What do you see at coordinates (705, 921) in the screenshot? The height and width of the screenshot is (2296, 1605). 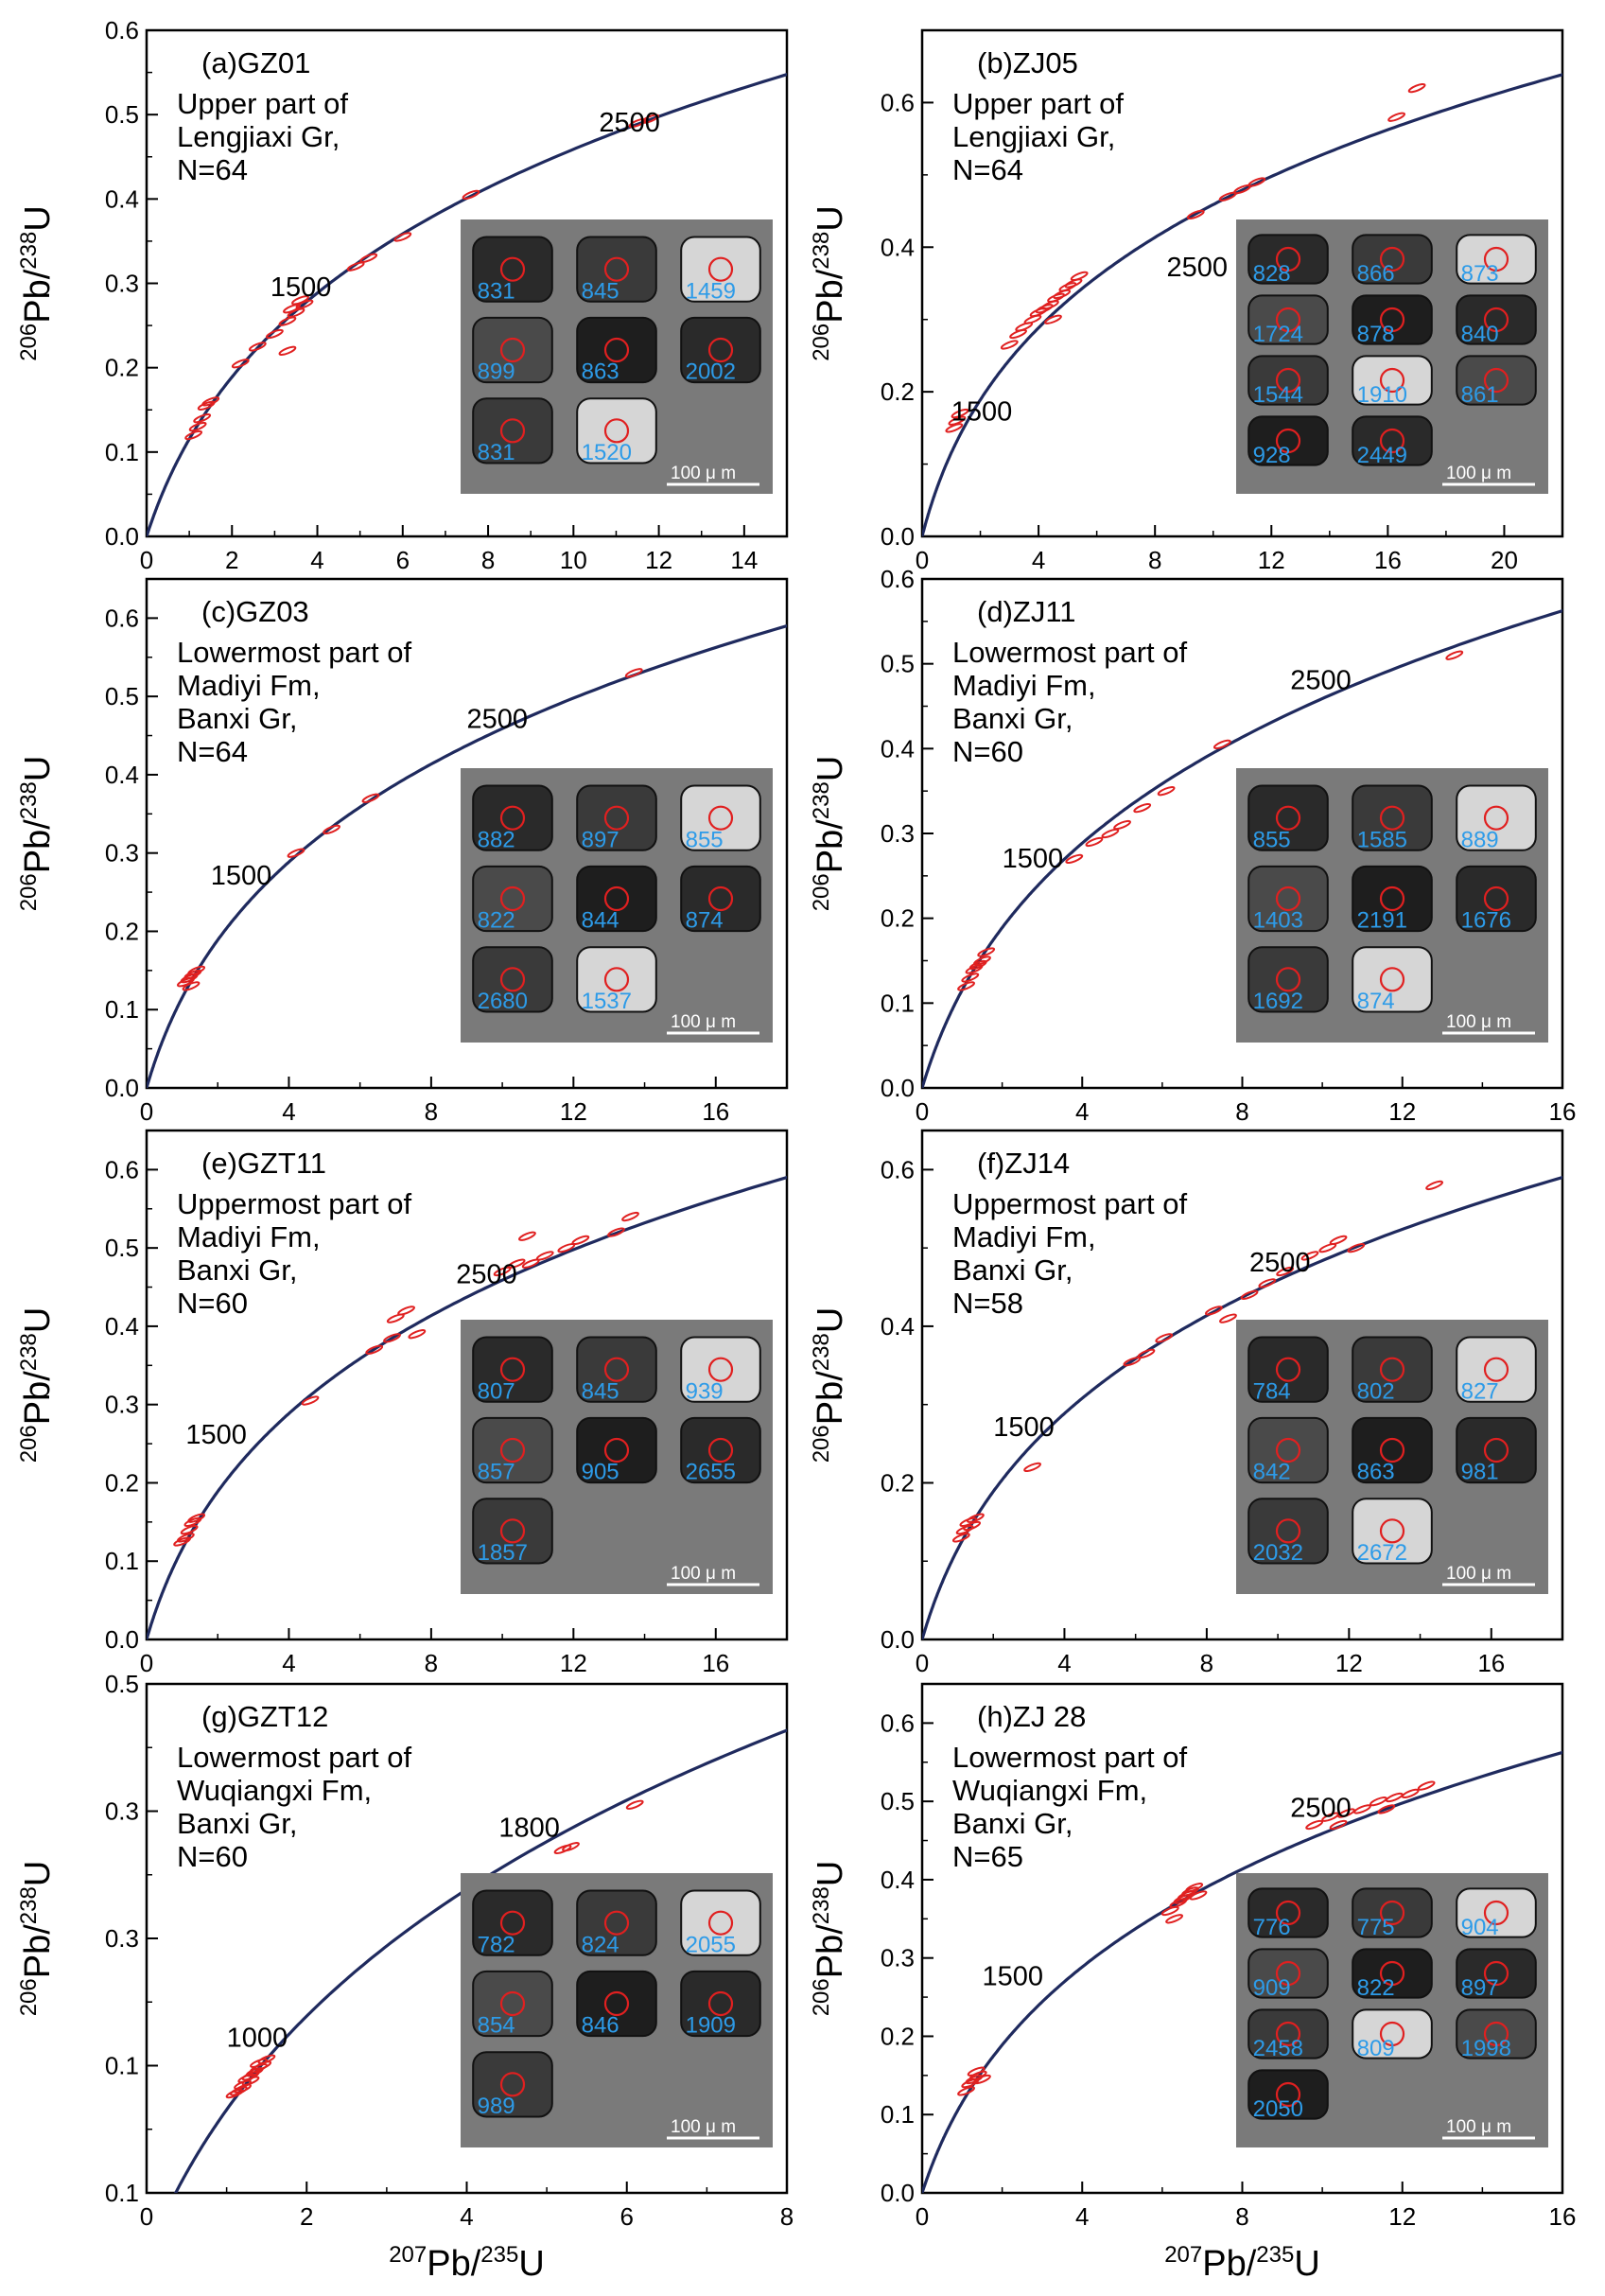 I see `panel-c-zircon-age-5: 874` at bounding box center [705, 921].